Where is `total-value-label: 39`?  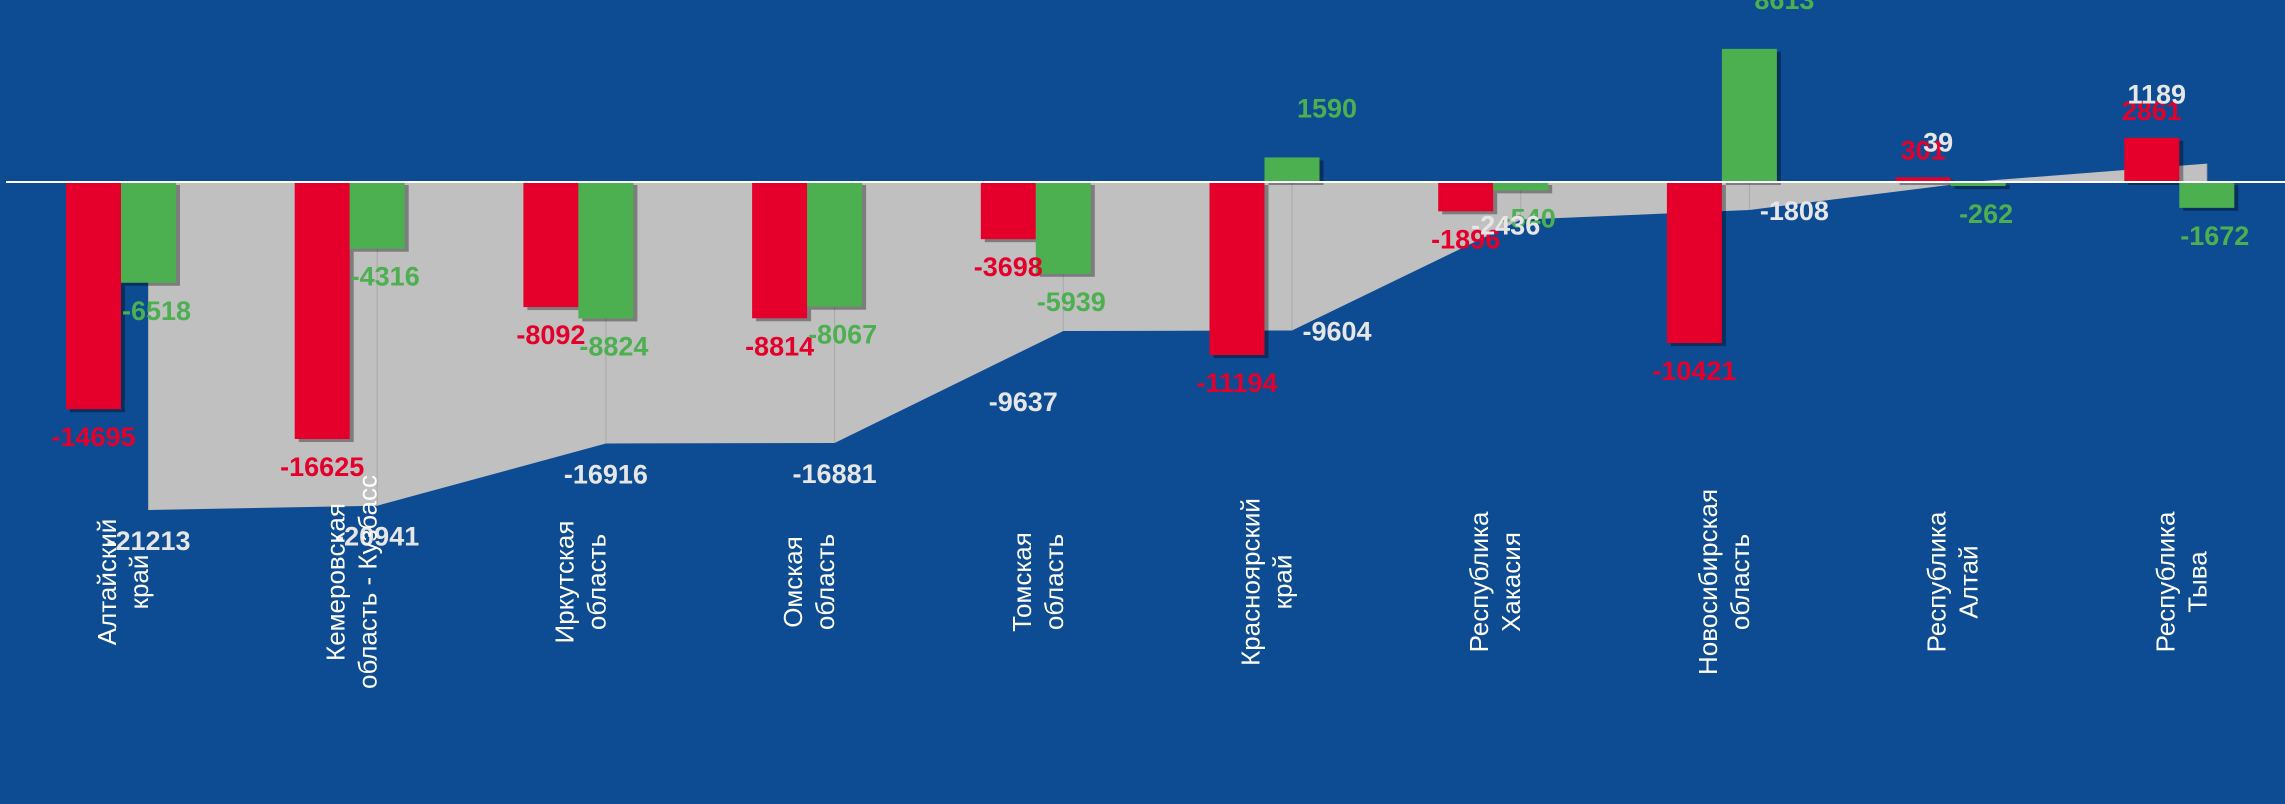
total-value-label: 39 is located at coordinates (1938, 142).